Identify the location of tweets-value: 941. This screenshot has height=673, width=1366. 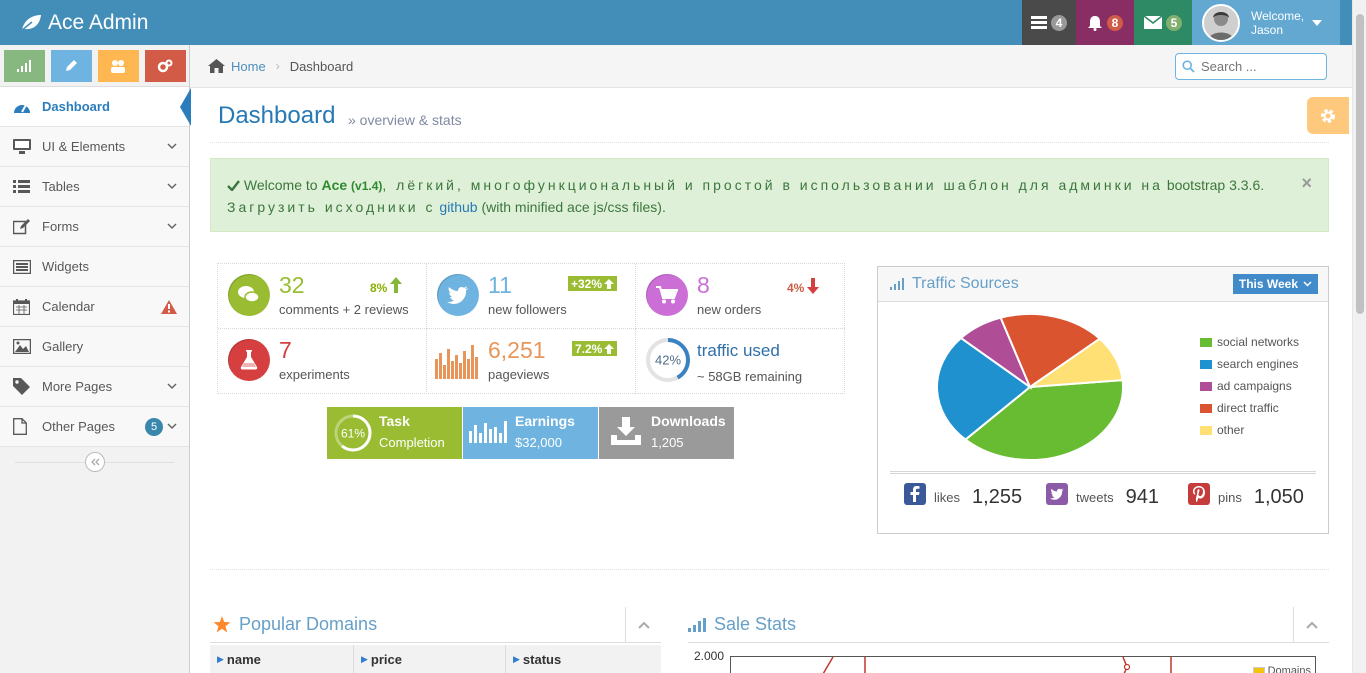
(1142, 497).